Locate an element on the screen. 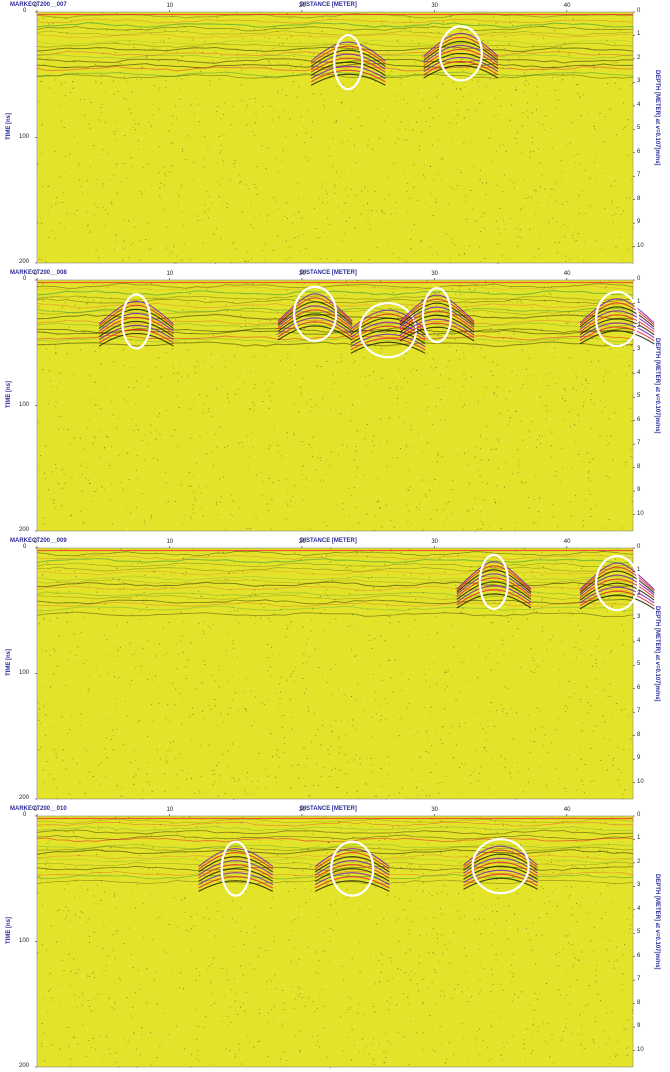 This screenshot has width=670, height=1072. panel-title: MARKECT200__008 is located at coordinates (38, 273).